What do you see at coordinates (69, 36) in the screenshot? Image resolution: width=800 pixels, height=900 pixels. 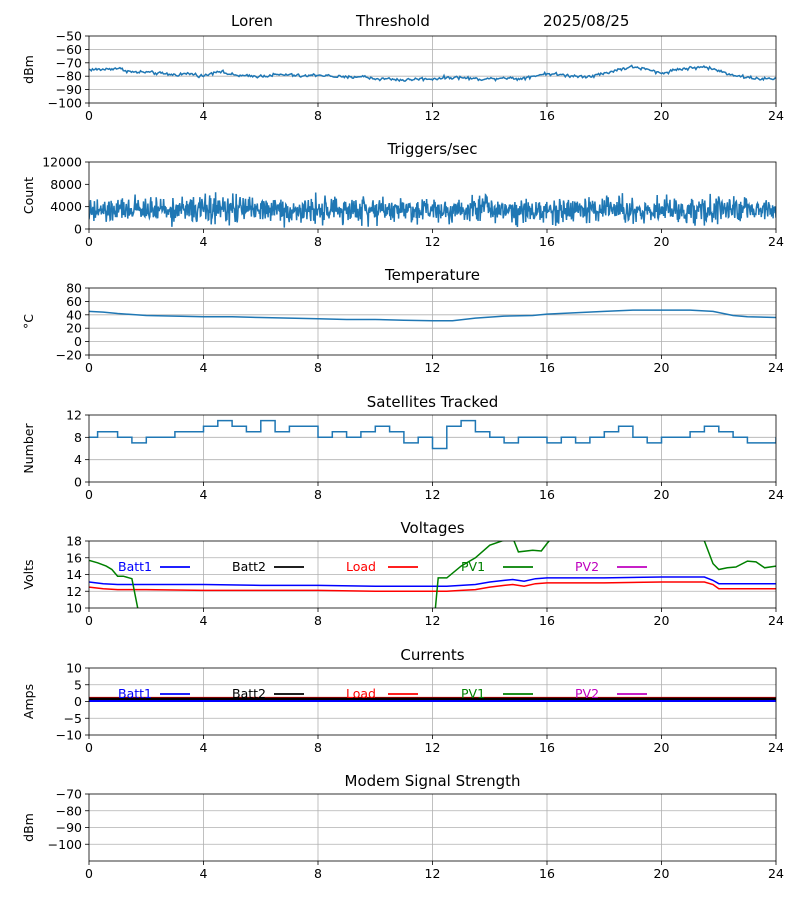 I see `y-tick-label: −50` at bounding box center [69, 36].